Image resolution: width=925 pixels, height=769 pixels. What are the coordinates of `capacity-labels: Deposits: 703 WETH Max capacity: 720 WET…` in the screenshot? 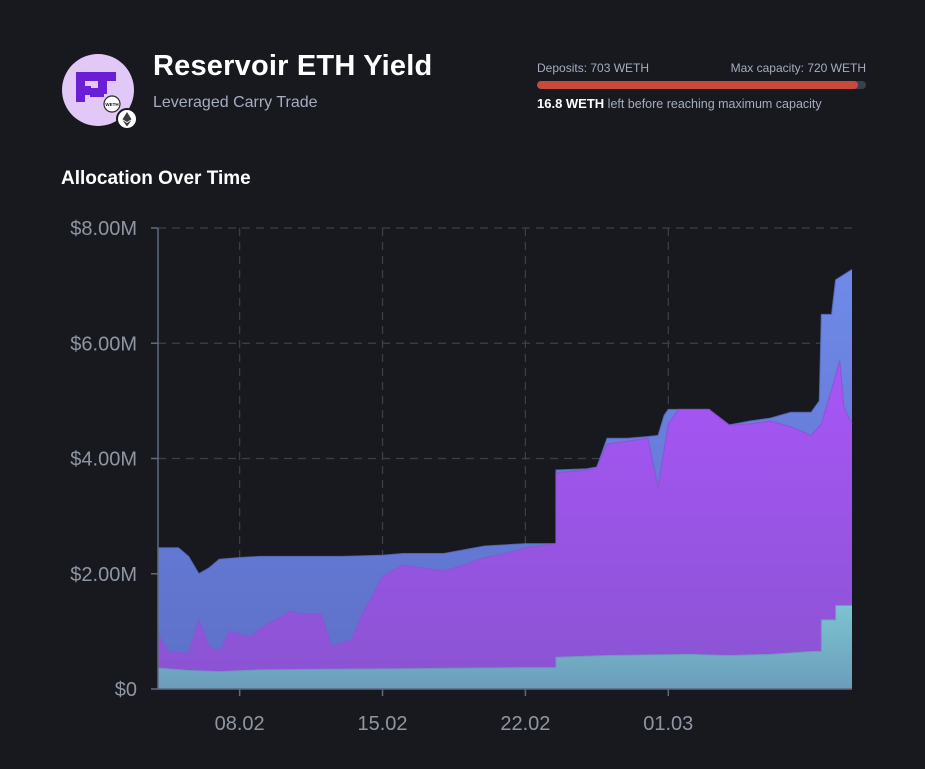 It's located at (701, 68).